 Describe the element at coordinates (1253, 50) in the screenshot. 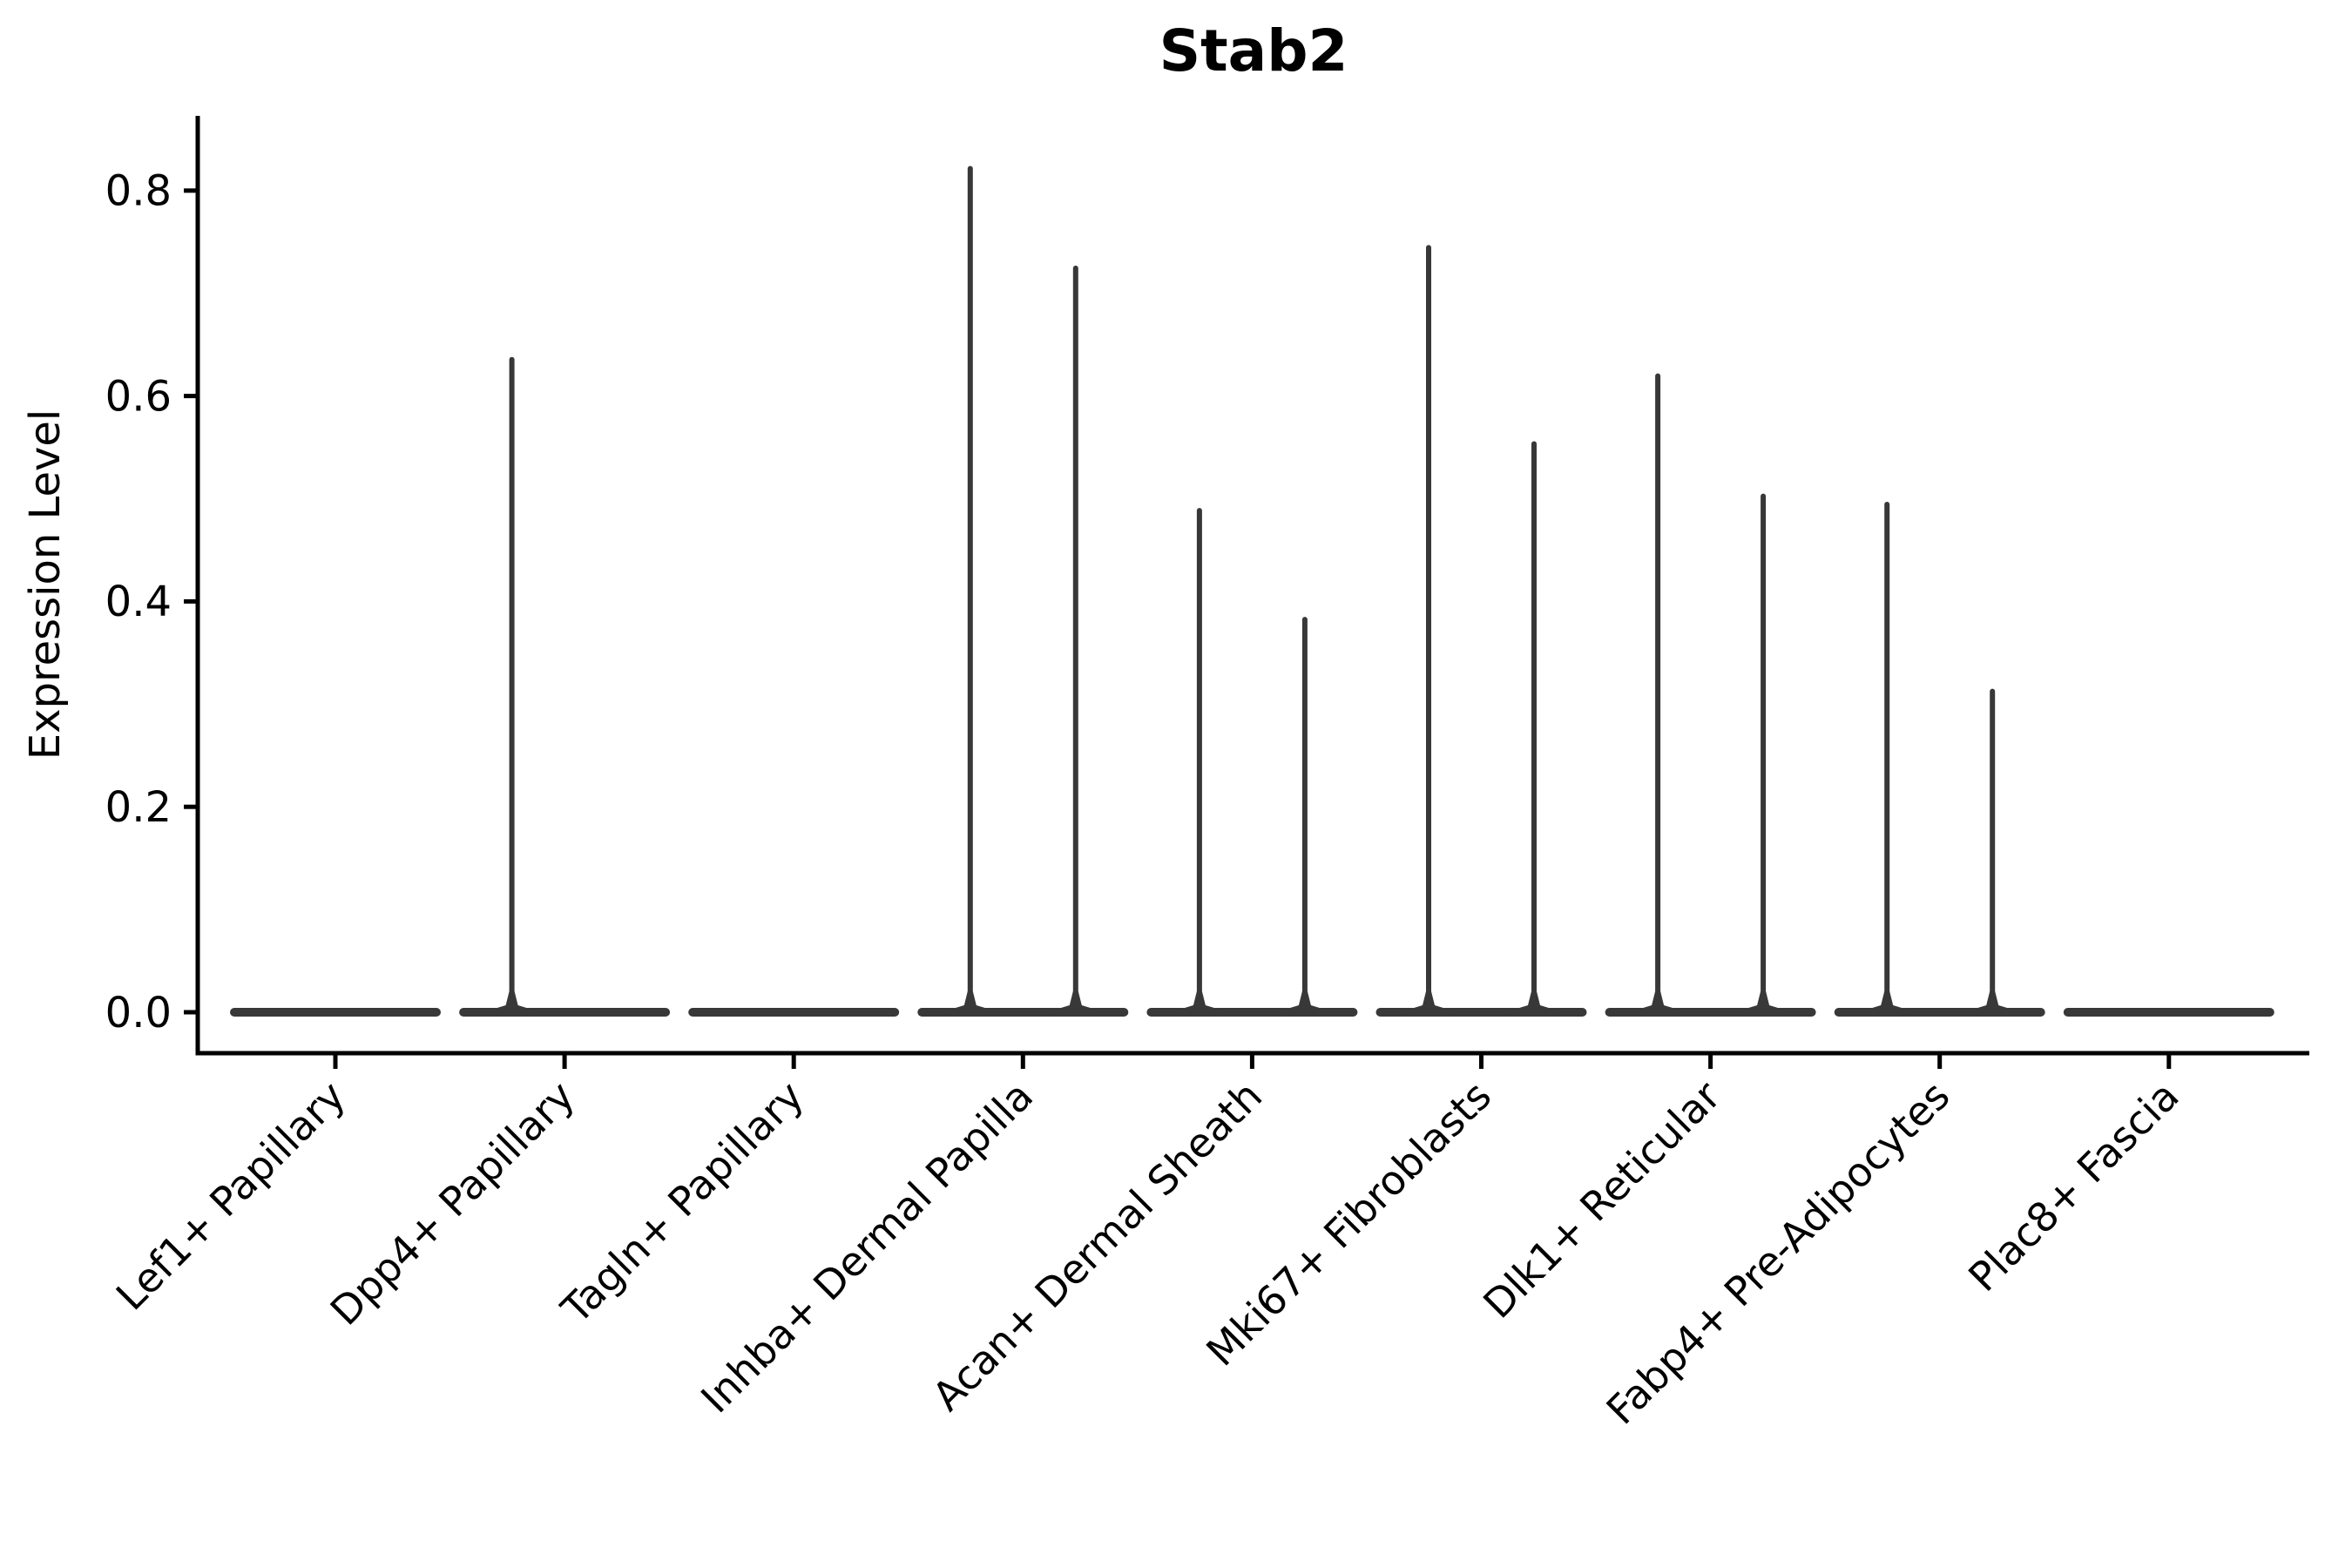

I see `chart-title: Stab2` at that location.